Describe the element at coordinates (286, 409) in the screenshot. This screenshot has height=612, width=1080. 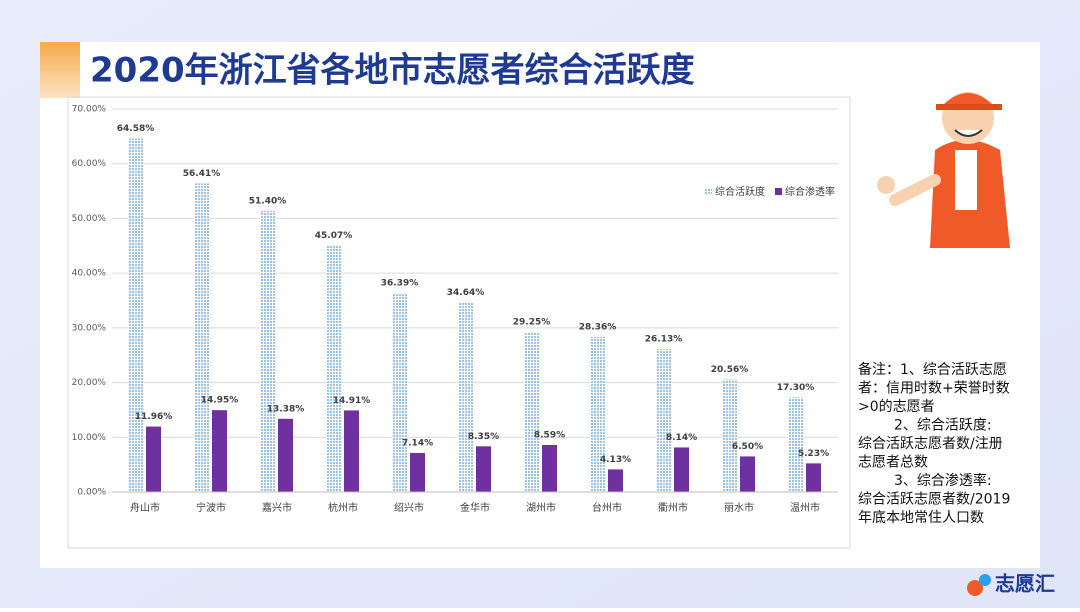
I see `data-label: 13.38%` at that location.